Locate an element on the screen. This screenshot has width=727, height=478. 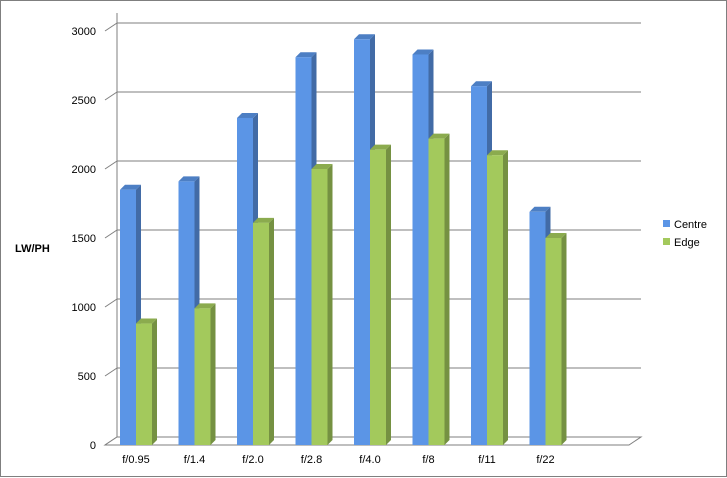
legend-swatch-edge is located at coordinates (666, 241).